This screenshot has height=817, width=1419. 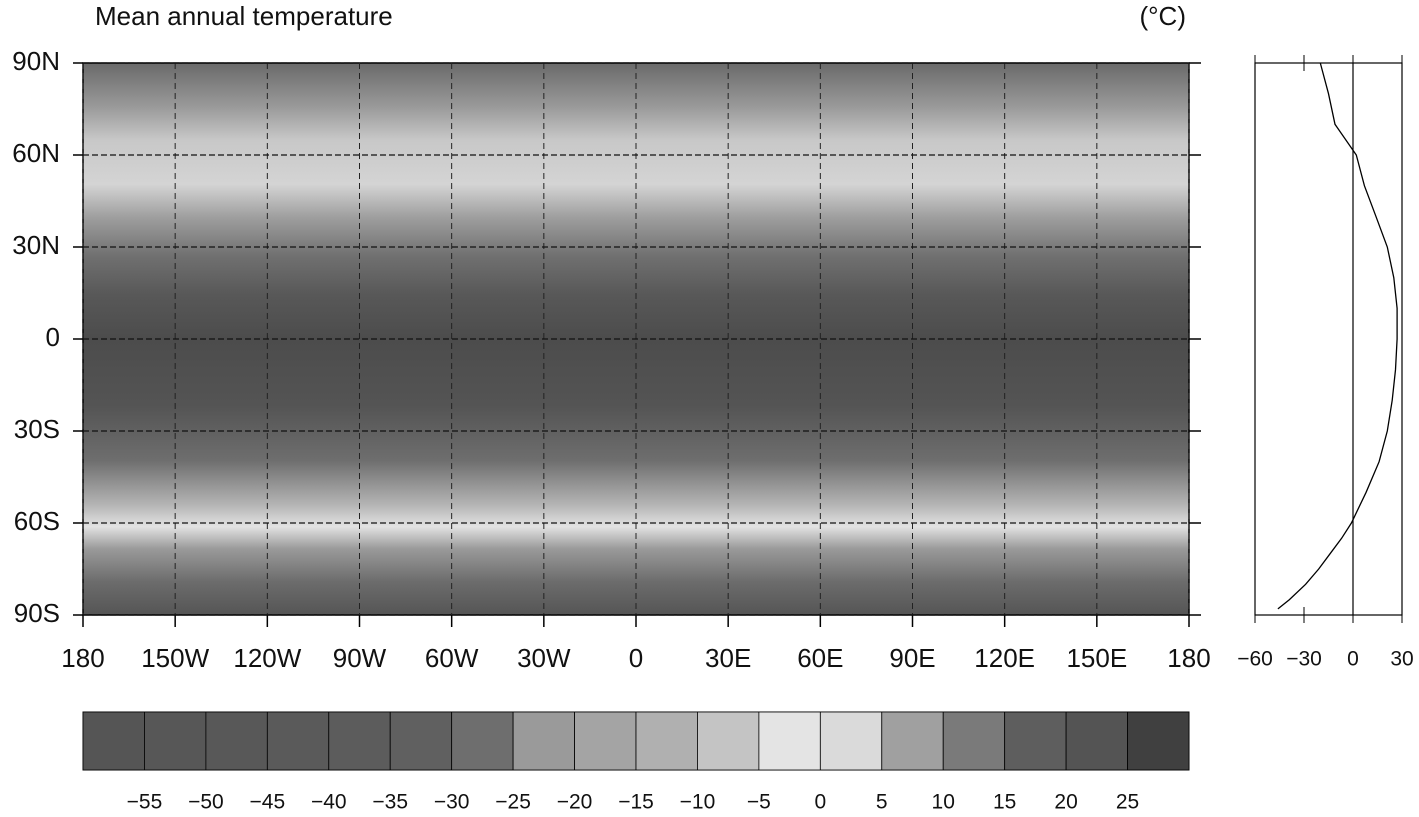 What do you see at coordinates (820, 802) in the screenshot?
I see `colorbar-label: 0` at bounding box center [820, 802].